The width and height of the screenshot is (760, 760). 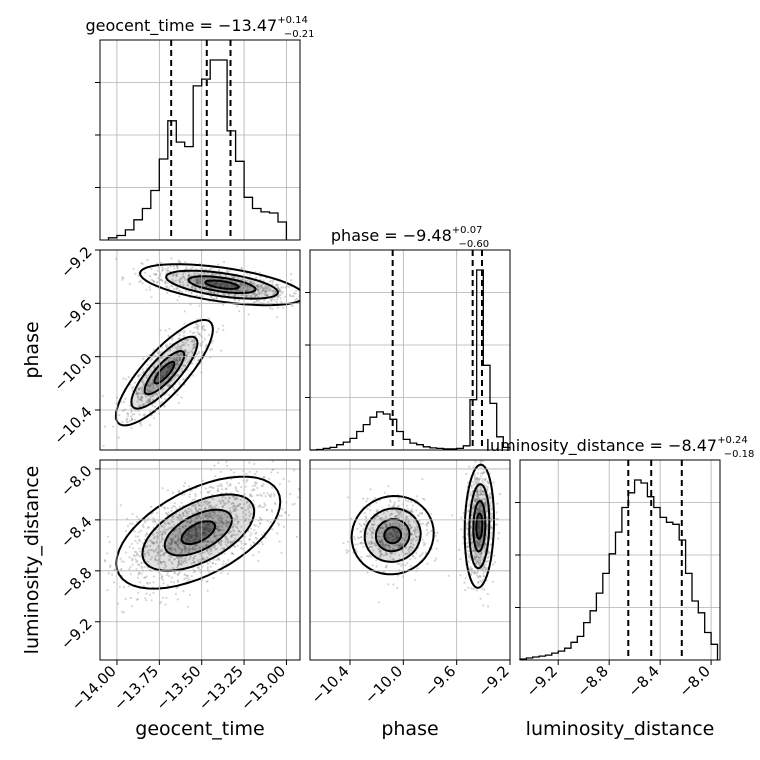 I want to click on panel-frame, so click(x=200, y=560).